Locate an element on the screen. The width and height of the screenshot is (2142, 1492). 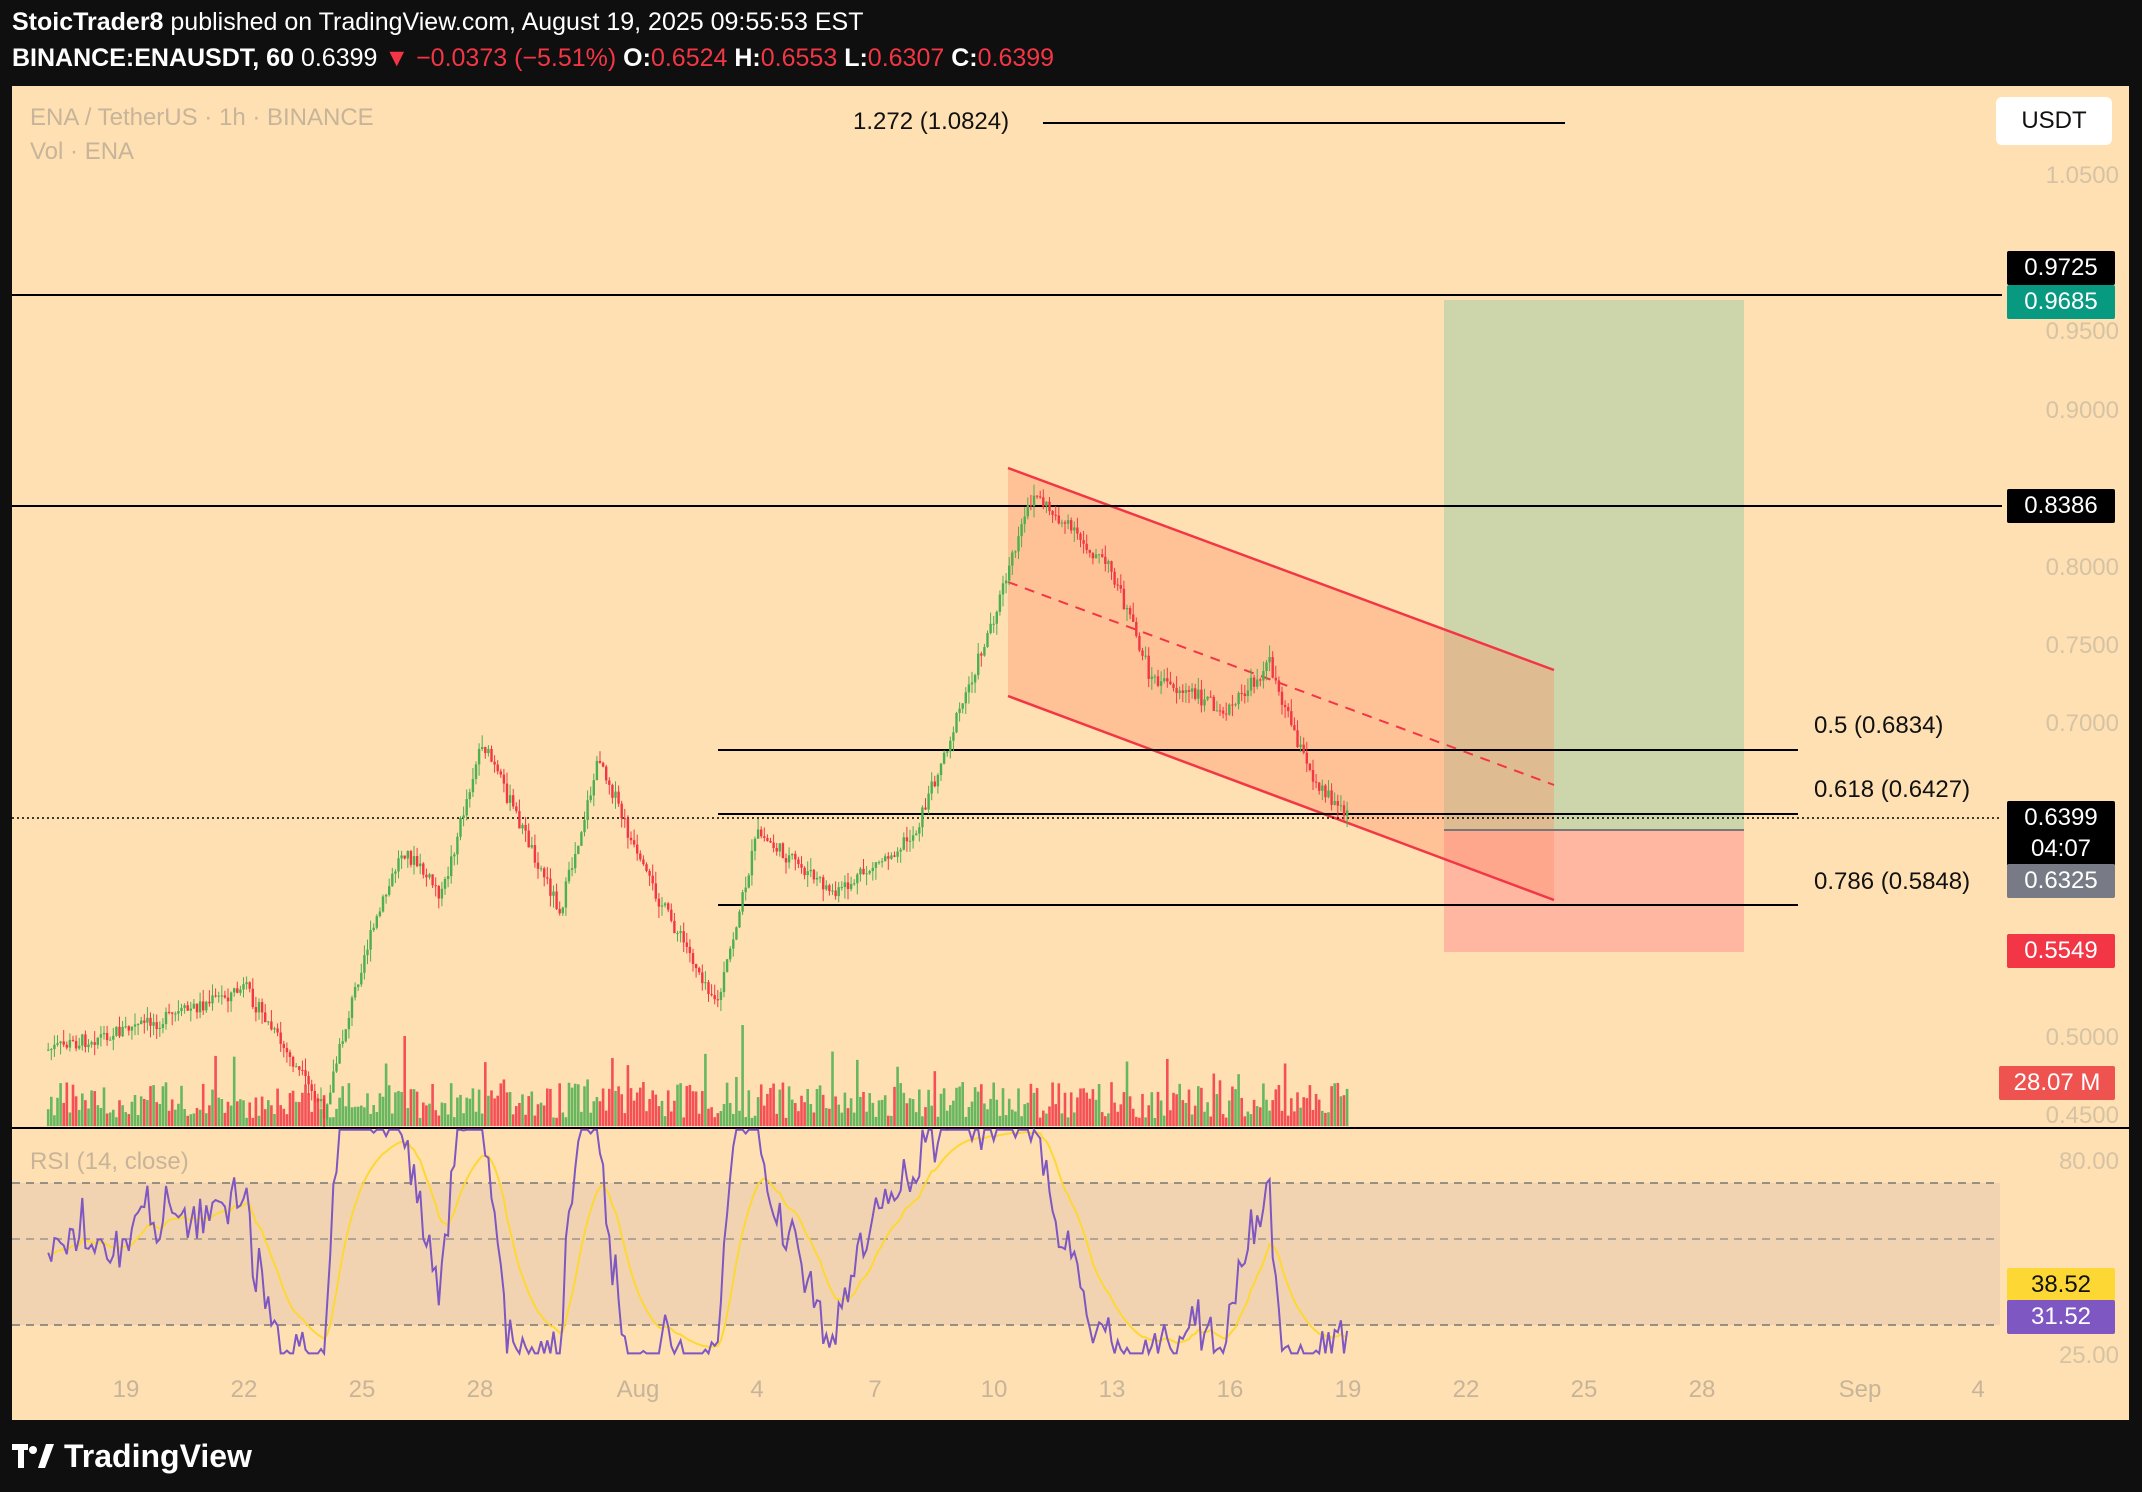
rsi-band is located at coordinates (1006, 1254).